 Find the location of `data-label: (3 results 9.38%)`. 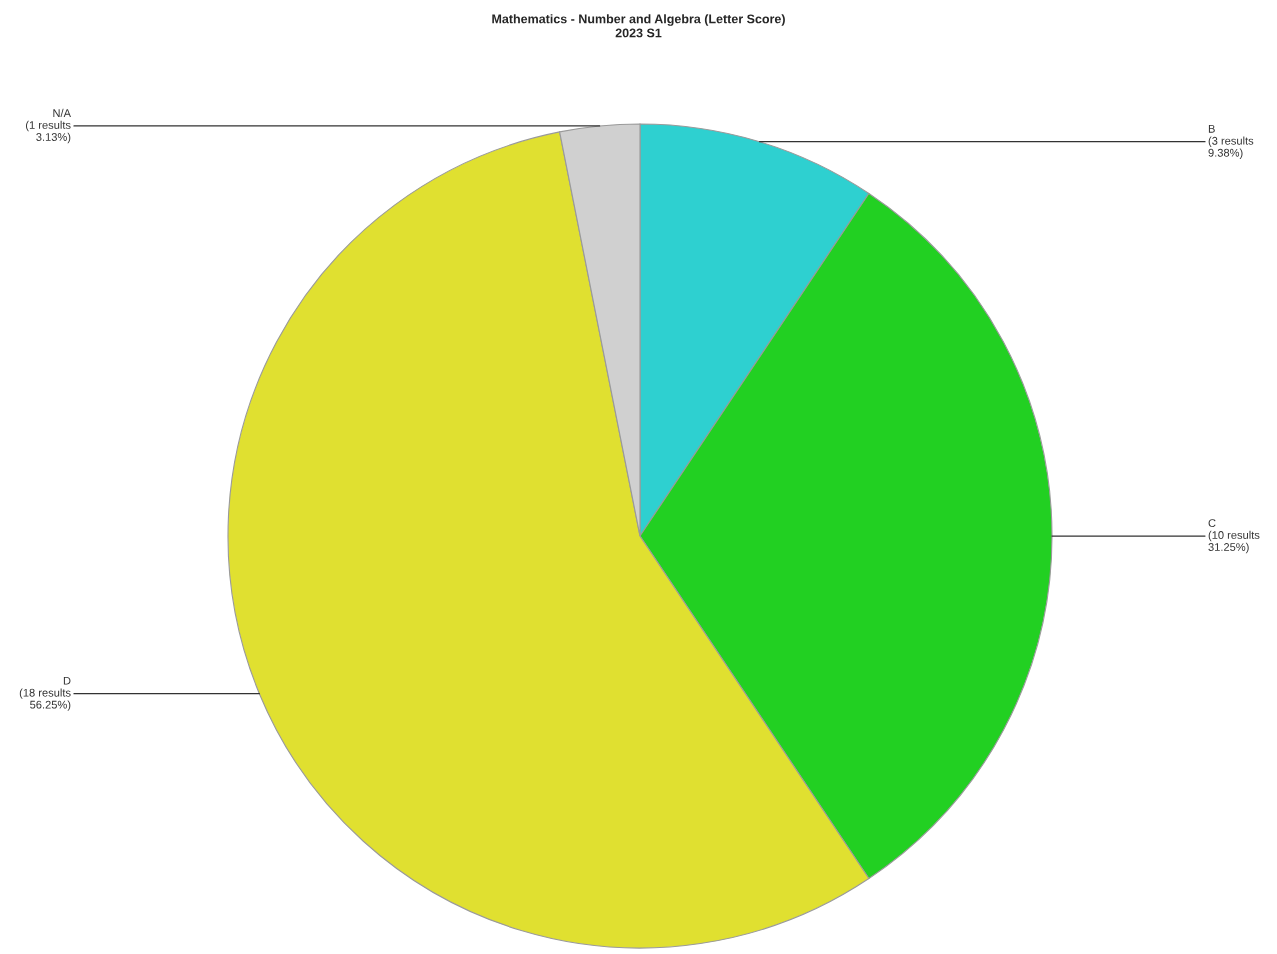

data-label: (3 results 9.38%) is located at coordinates (1231, 147).